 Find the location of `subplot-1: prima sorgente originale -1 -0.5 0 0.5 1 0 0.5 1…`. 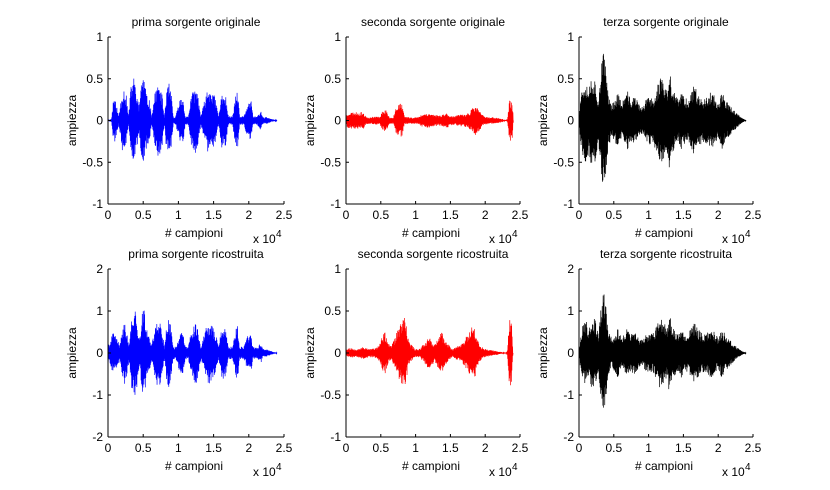

subplot-1: prima sorgente originale -1 -0.5 0 0.5 1 0 0.5 1… is located at coordinates (179, 130).